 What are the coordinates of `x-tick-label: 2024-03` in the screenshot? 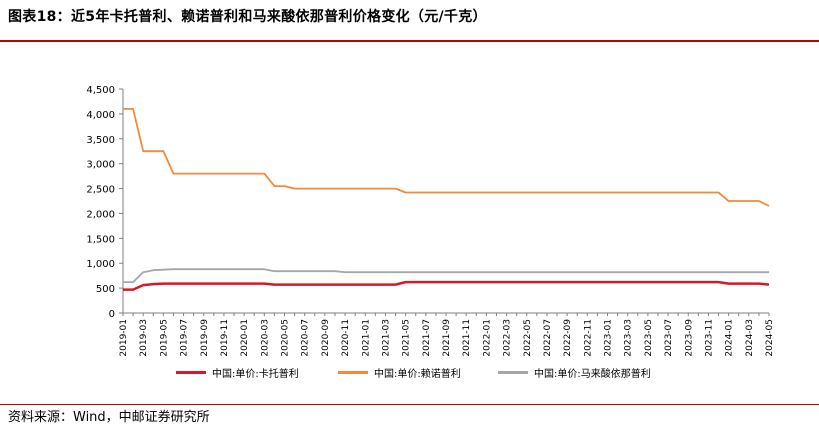 It's located at (750, 338).